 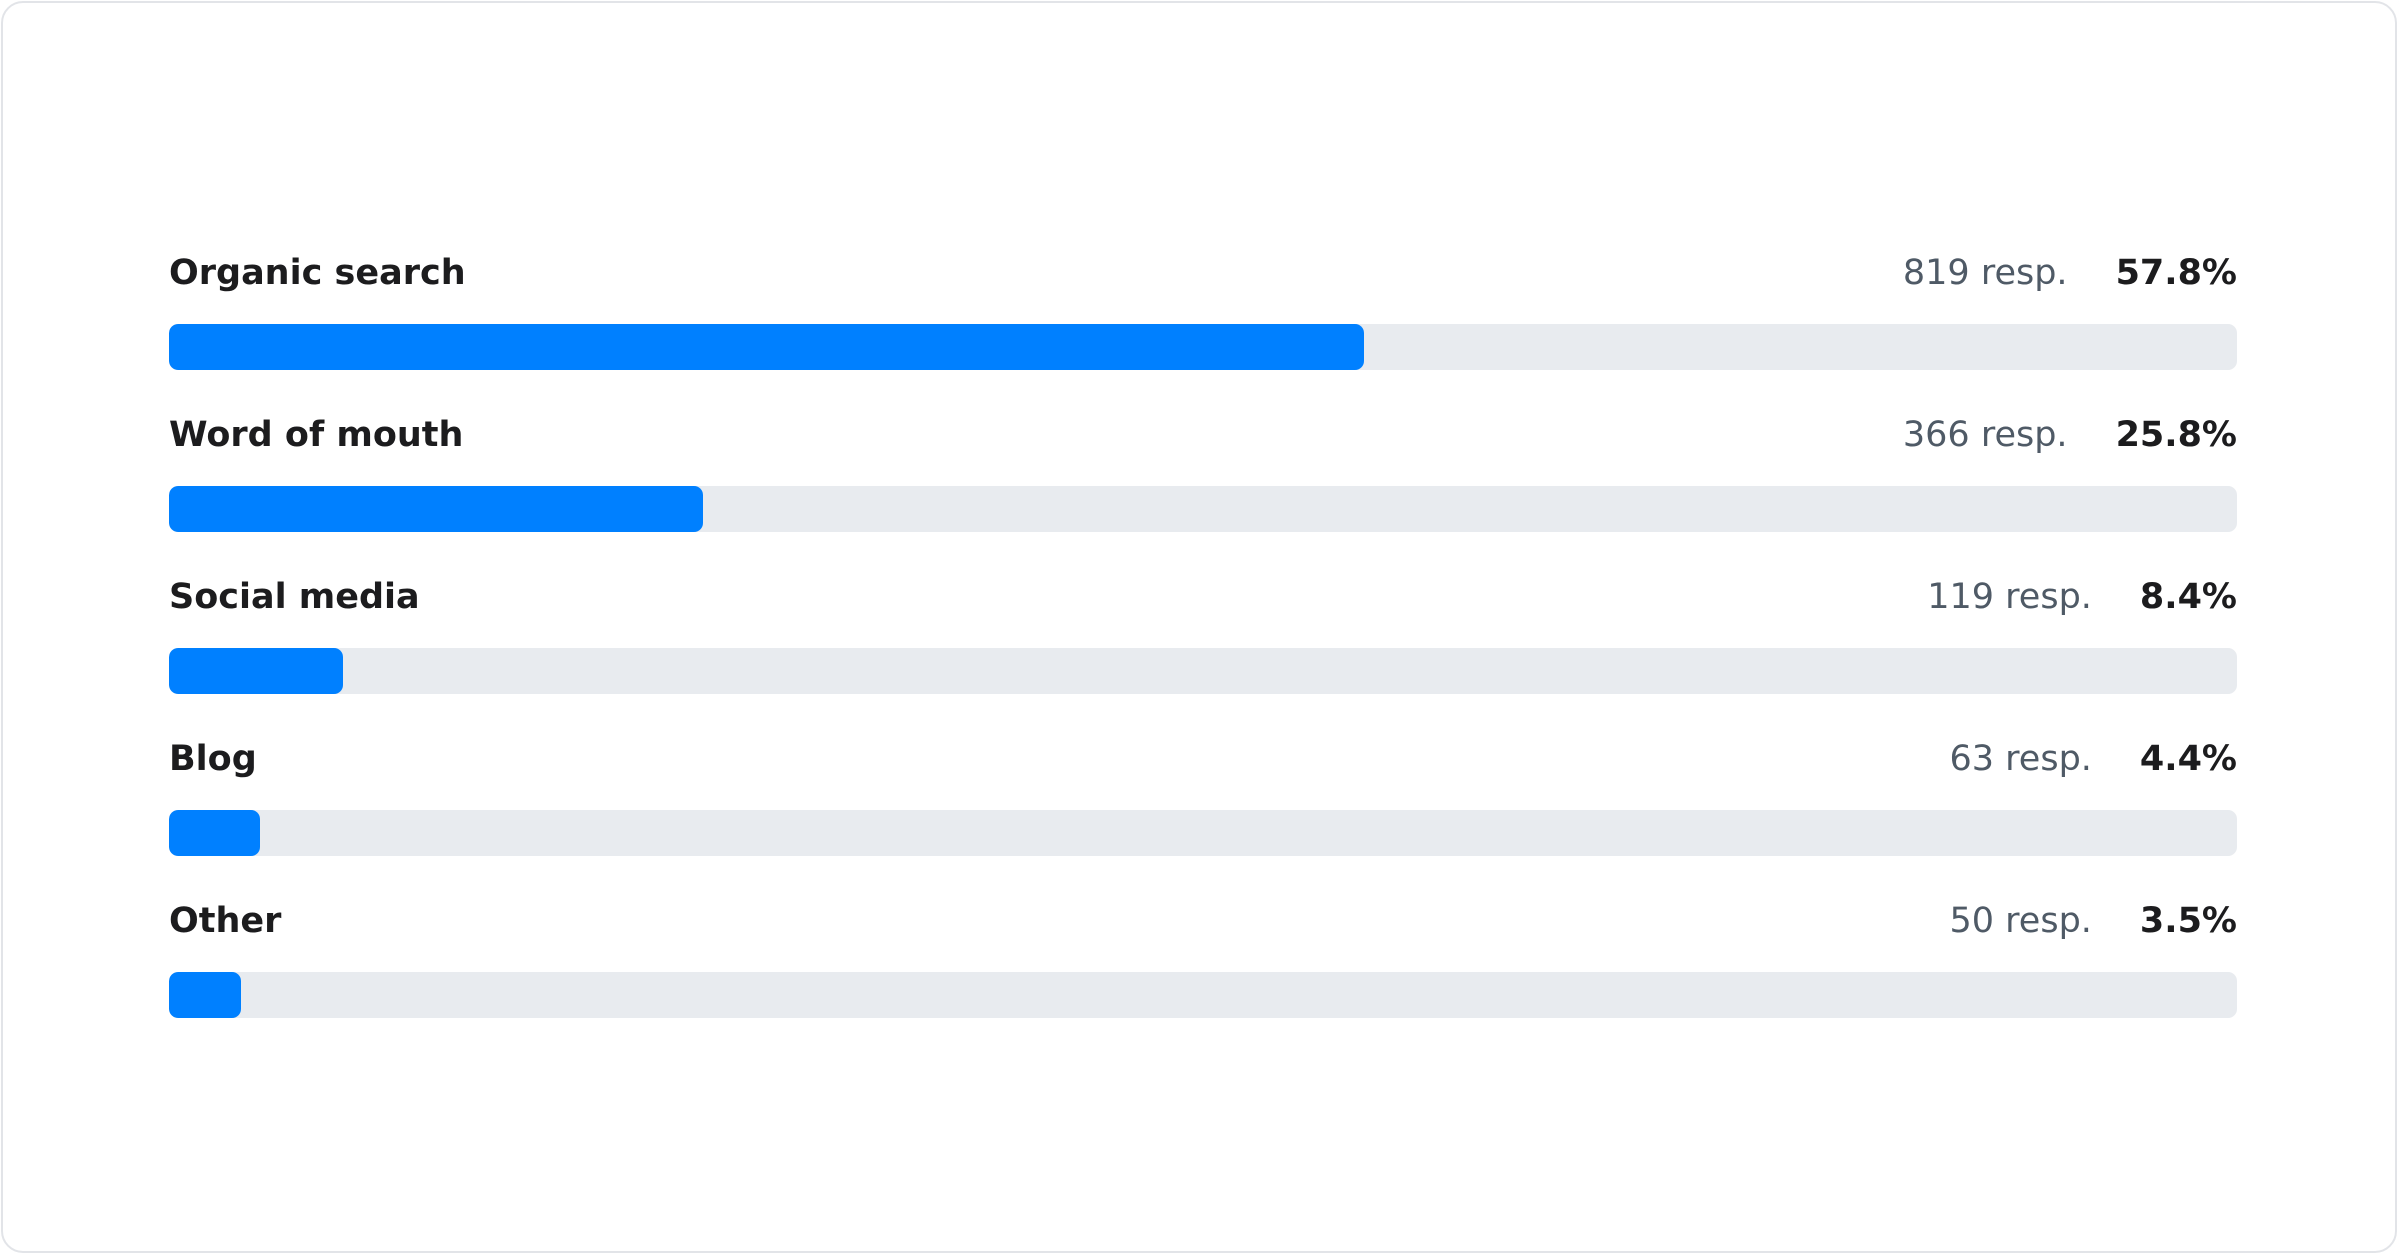 What do you see at coordinates (1203, 759) in the screenshot?
I see `row-header: Blog 63 resp. 4.4%` at bounding box center [1203, 759].